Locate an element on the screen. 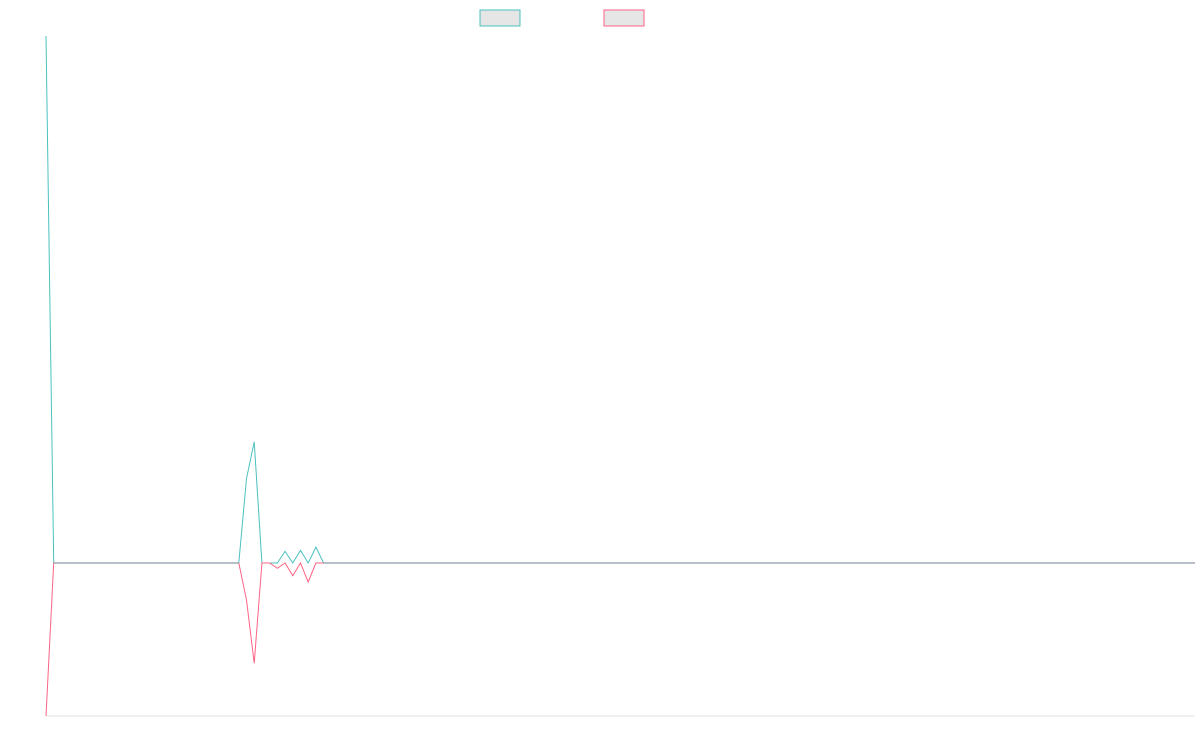 Image resolution: width=1200 pixels, height=750 pixels. legend is located at coordinates (562, 18).